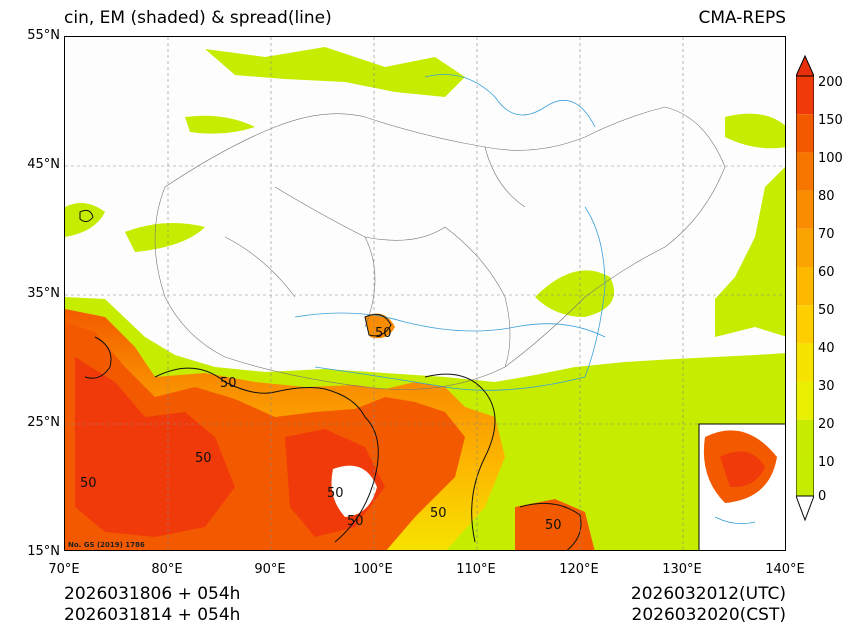 This screenshot has height=639, width=860. What do you see at coordinates (826, 272) in the screenshot?
I see `colorbar-label: 60` at bounding box center [826, 272].